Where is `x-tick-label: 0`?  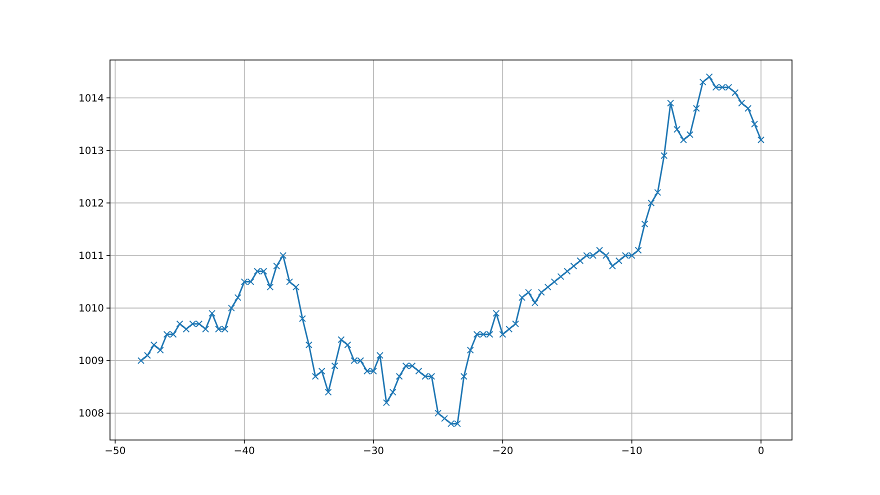
x-tick-label: 0 is located at coordinates (761, 451).